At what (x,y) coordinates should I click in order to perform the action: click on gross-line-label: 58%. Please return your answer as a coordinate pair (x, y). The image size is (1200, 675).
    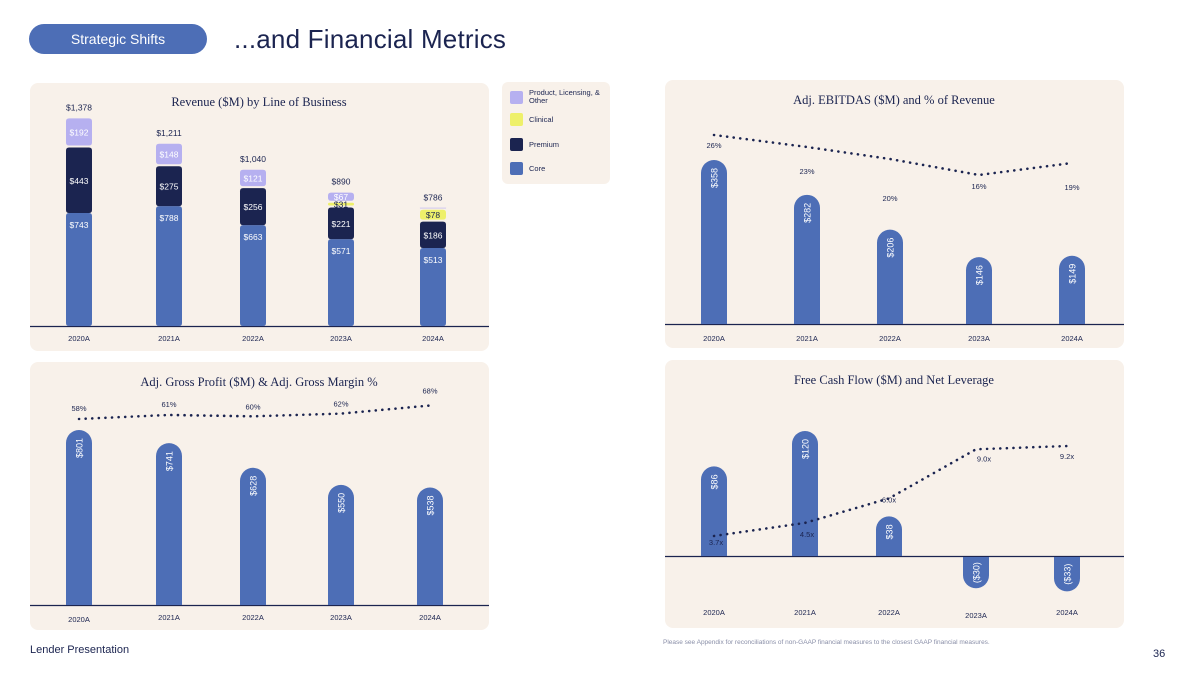
    Looking at the image, I should click on (78, 408).